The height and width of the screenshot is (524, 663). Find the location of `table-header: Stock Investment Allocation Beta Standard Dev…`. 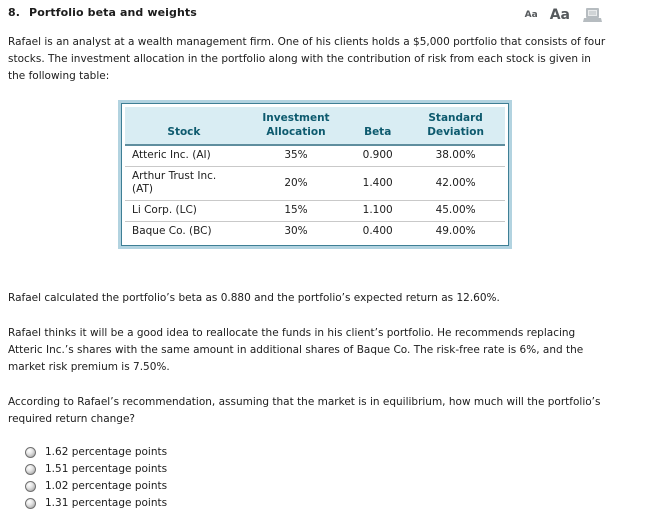

table-header: Stock Investment Allocation Beta Standard Dev… is located at coordinates (315, 126).